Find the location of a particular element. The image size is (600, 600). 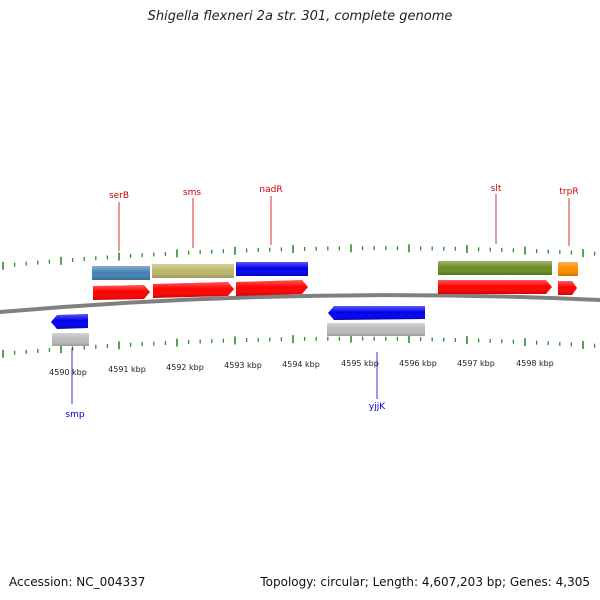

gene-arrow-smp is located at coordinates (69, 321).